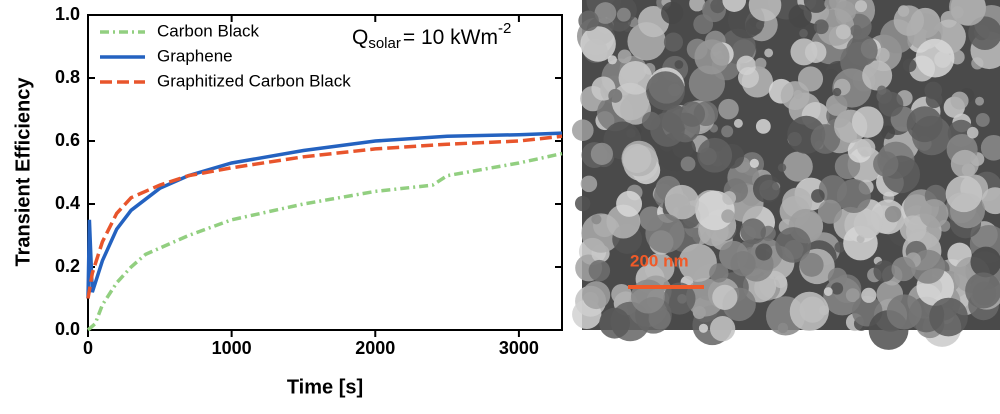 This screenshot has width=1000, height=414. I want to click on y-tick-label: 1.0, so click(67, 14).